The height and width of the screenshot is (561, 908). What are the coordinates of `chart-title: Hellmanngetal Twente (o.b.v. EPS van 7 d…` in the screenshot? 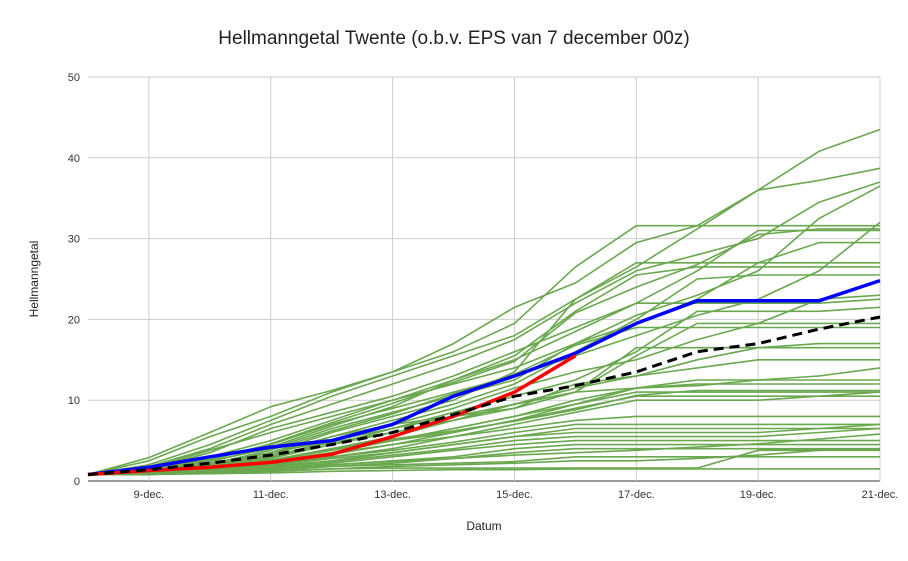 It's located at (454, 38).